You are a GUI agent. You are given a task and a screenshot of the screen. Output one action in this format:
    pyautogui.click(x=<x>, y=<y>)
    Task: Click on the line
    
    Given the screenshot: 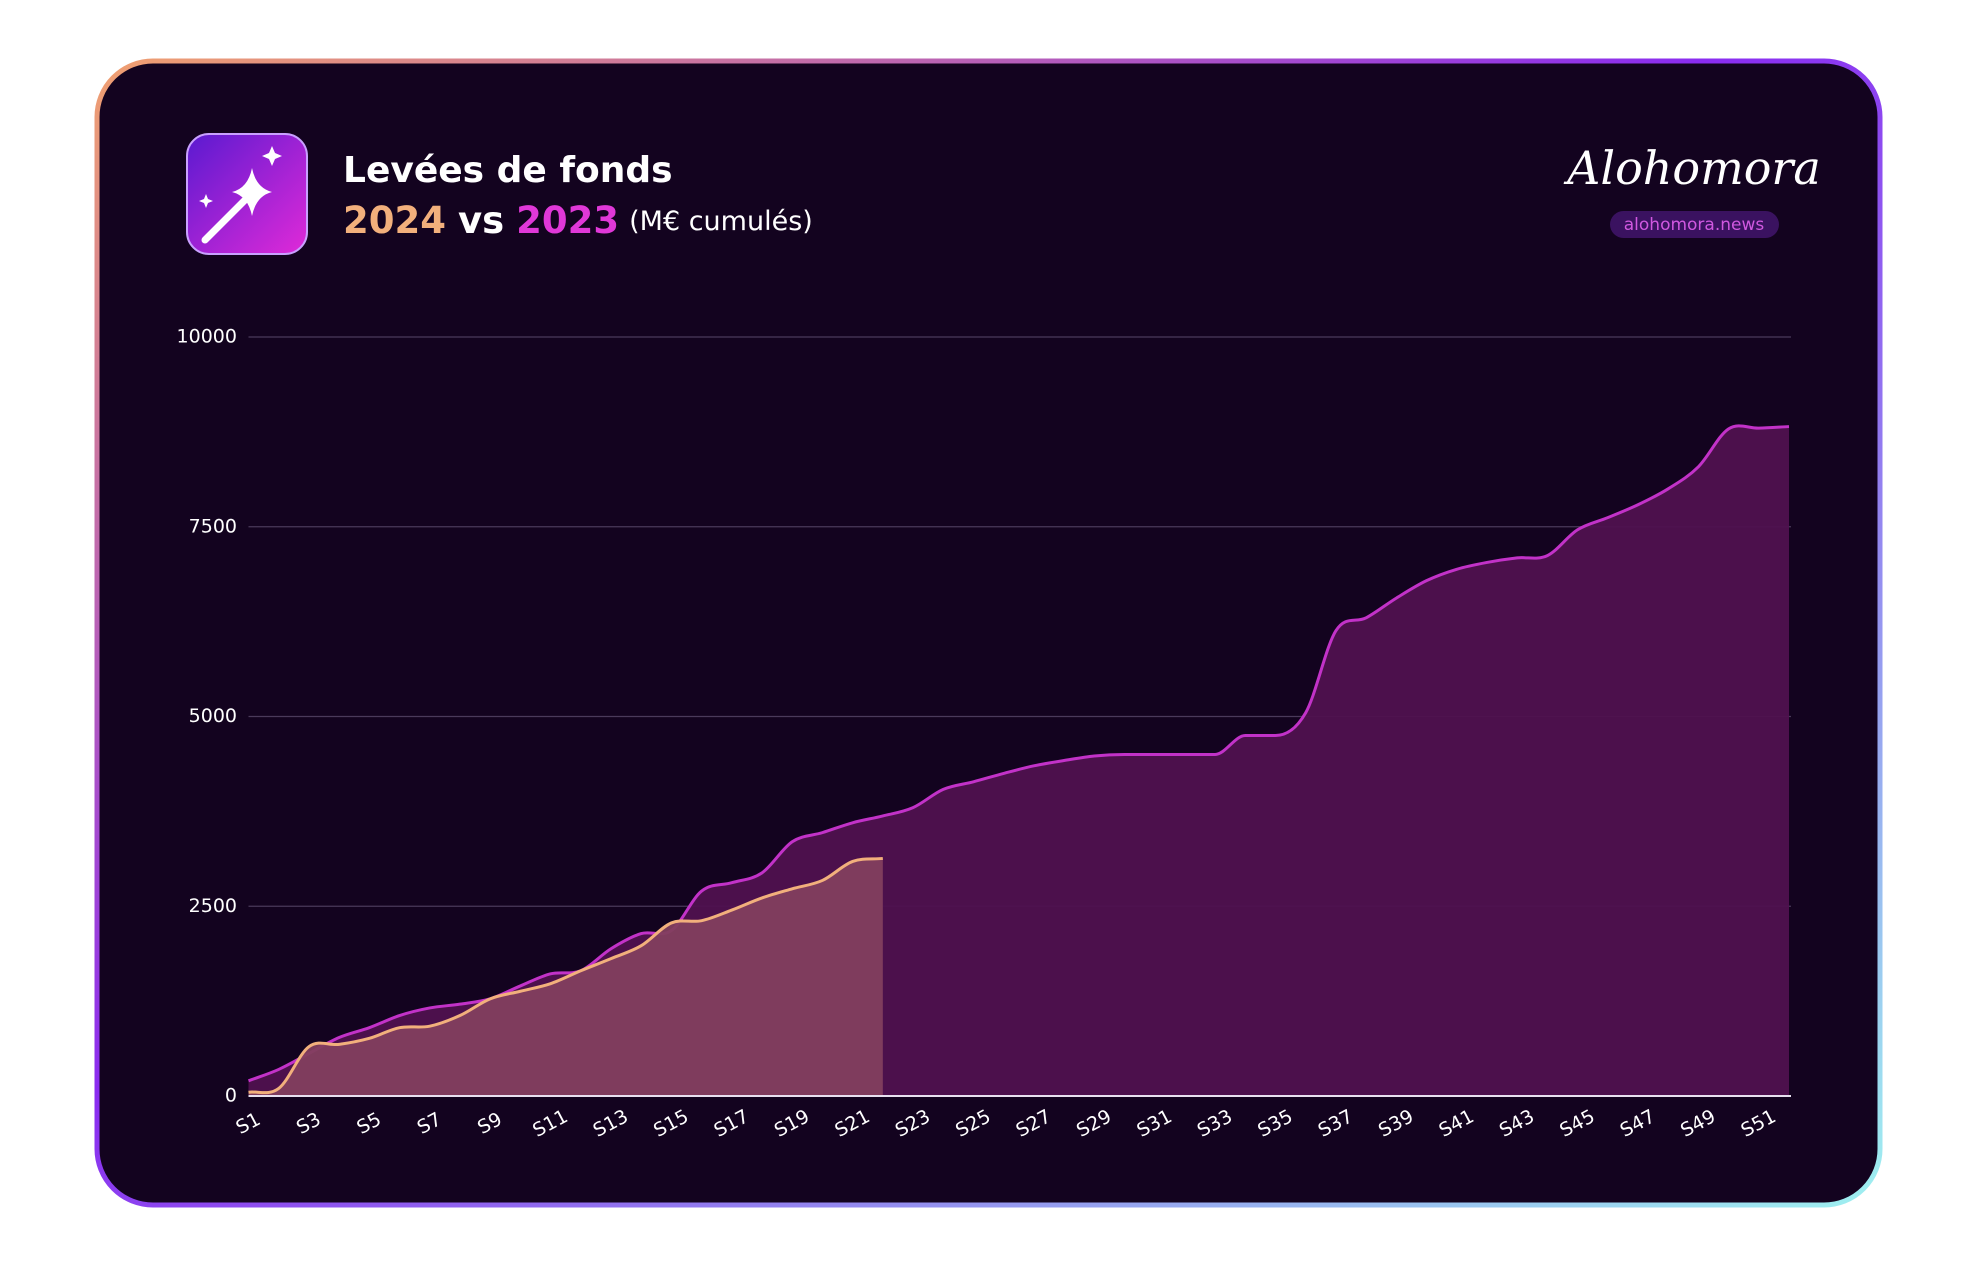 What is the action you would take?
    pyautogui.click(x=565, y=975)
    